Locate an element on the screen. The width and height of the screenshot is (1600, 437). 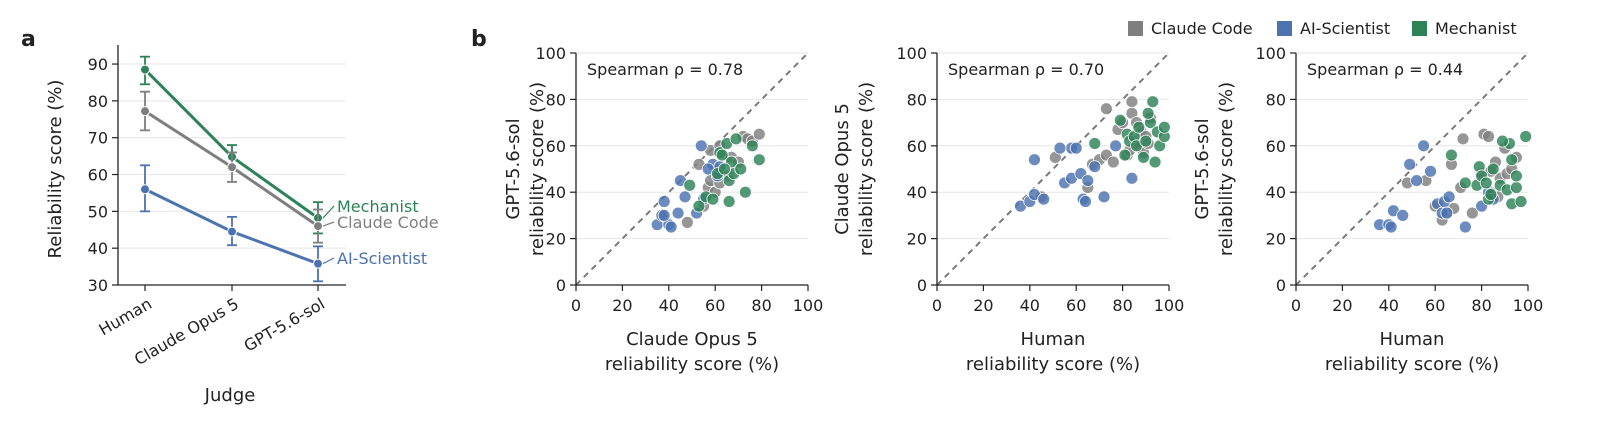
series-claude-code: Claude Code is located at coordinates (289, 167).